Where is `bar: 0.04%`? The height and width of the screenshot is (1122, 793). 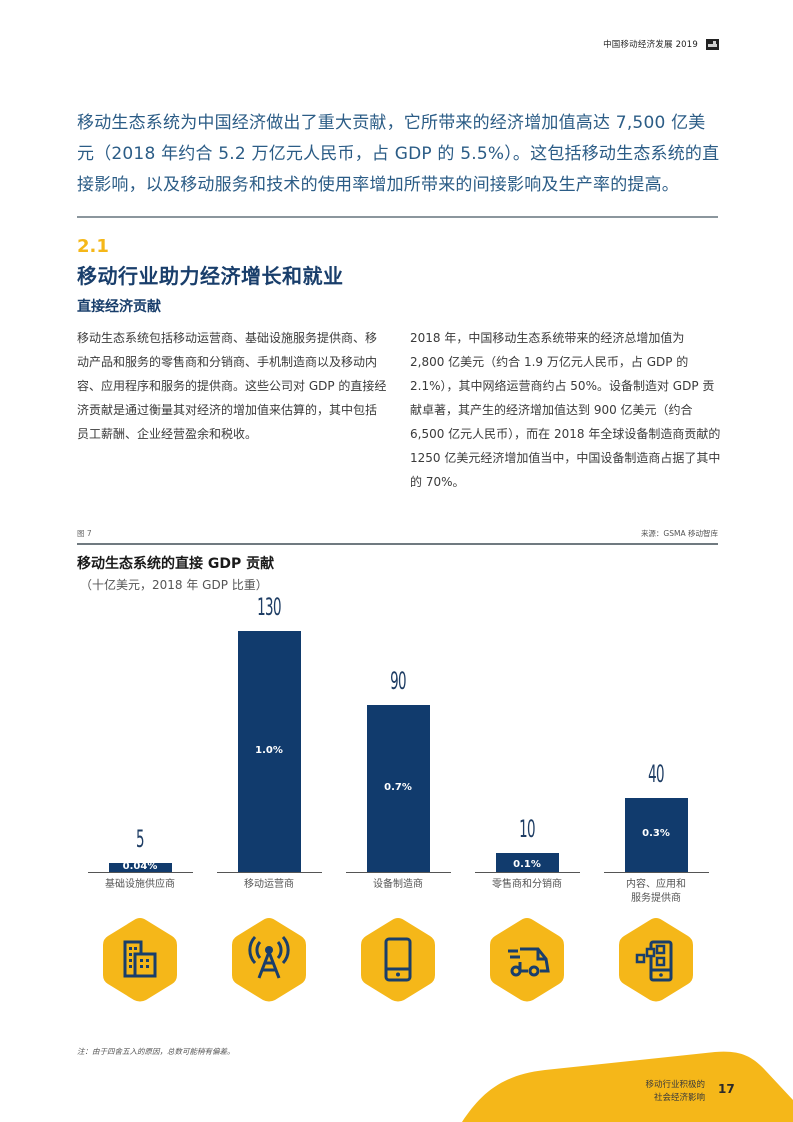
bar: 0.04% is located at coordinates (140, 866).